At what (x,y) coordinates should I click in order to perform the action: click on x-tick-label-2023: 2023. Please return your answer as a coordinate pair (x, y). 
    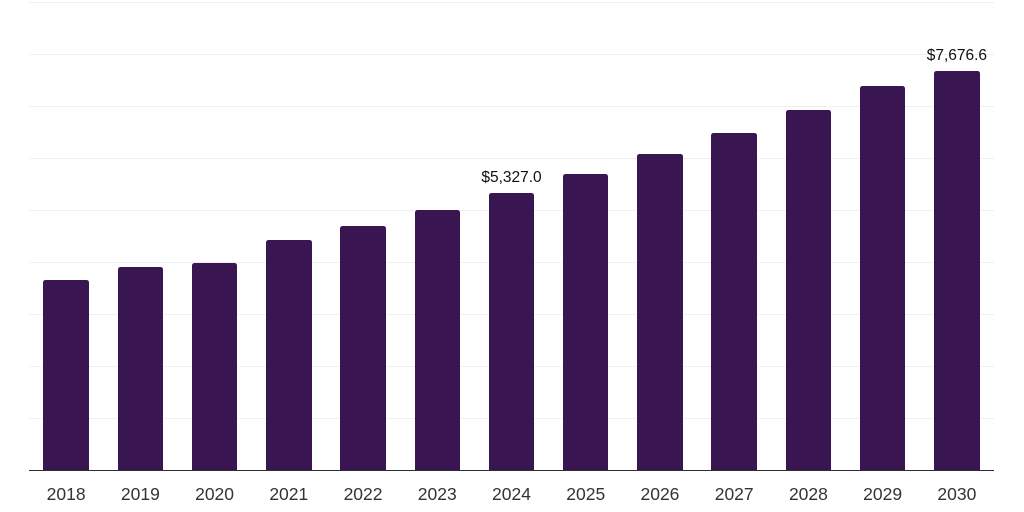
    Looking at the image, I should click on (437, 494).